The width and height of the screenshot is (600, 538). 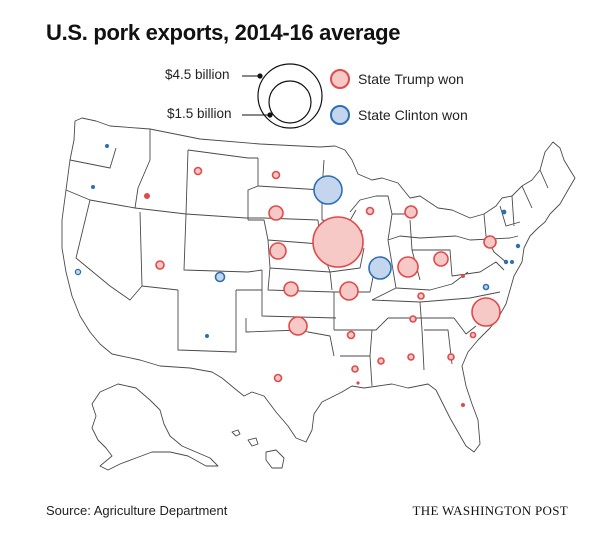 I want to click on color-legend: State Trump won State Clinton won, so click(x=399, y=102).